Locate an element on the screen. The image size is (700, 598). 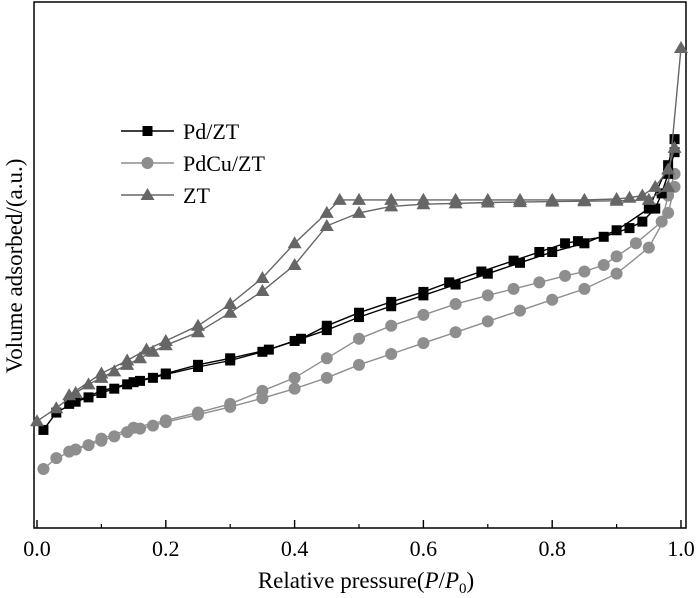
x-axis-title-main: Relative pressure( is located at coordinates (341, 580).